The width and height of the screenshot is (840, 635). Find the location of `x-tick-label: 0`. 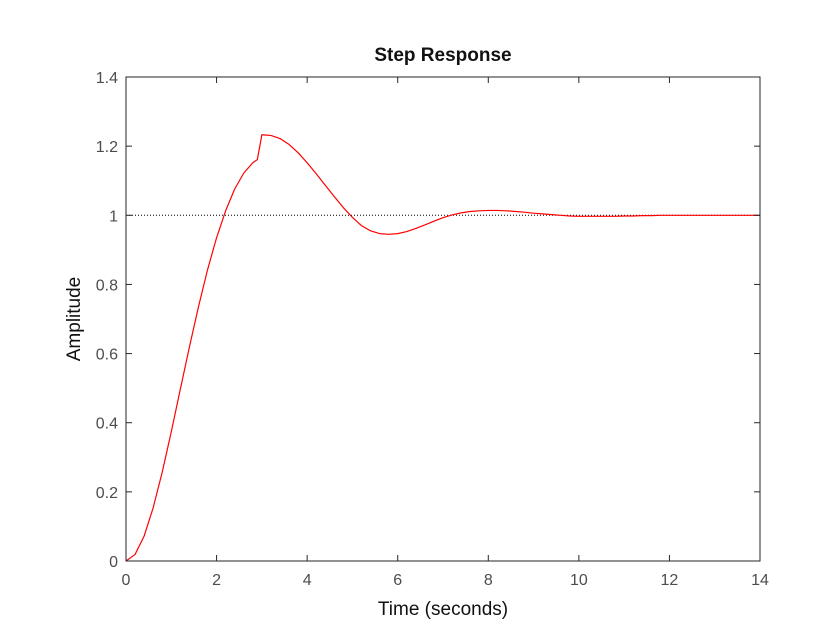

x-tick-label: 0 is located at coordinates (126, 580).